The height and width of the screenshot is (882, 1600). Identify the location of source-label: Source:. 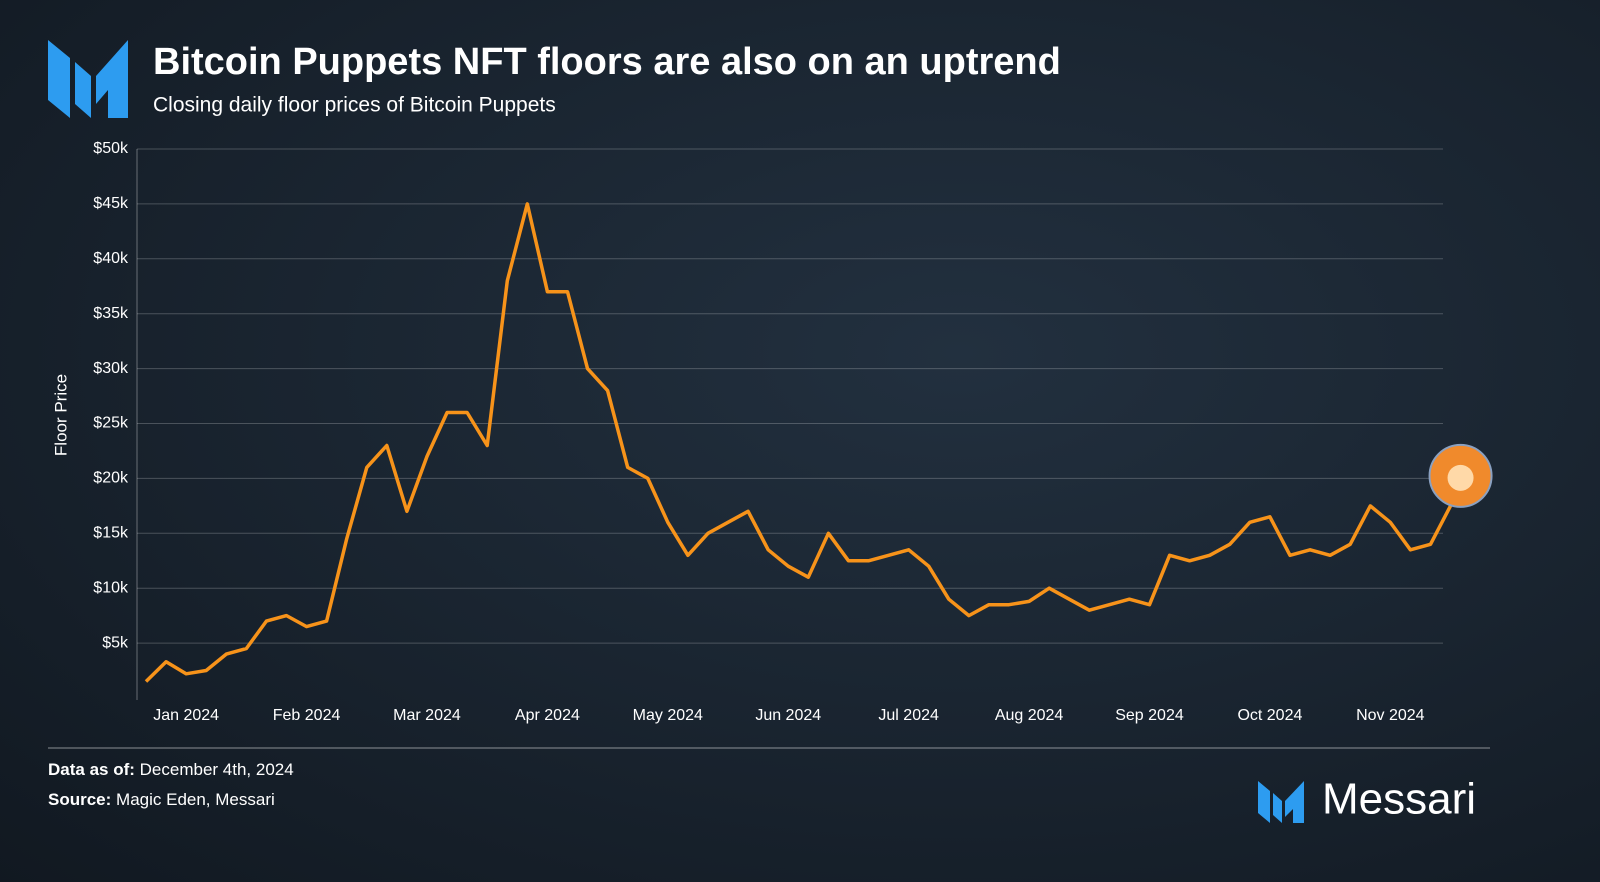
(79, 799).